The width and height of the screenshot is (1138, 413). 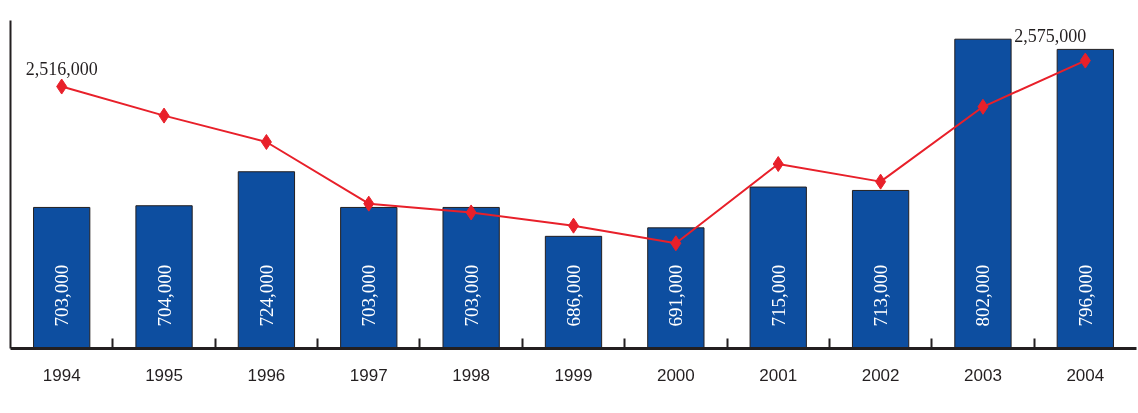 What do you see at coordinates (676, 295) in the screenshot?
I see `data-label: 691,000` at bounding box center [676, 295].